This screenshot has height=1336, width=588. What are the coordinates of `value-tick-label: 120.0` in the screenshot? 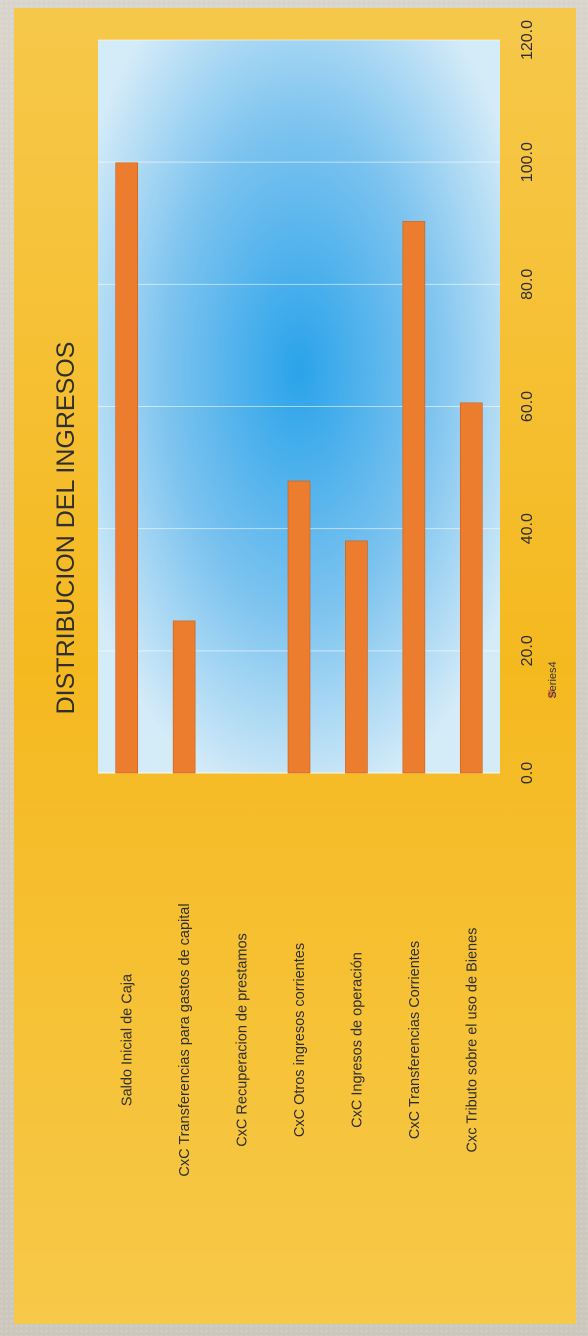 It's located at (527, 40).